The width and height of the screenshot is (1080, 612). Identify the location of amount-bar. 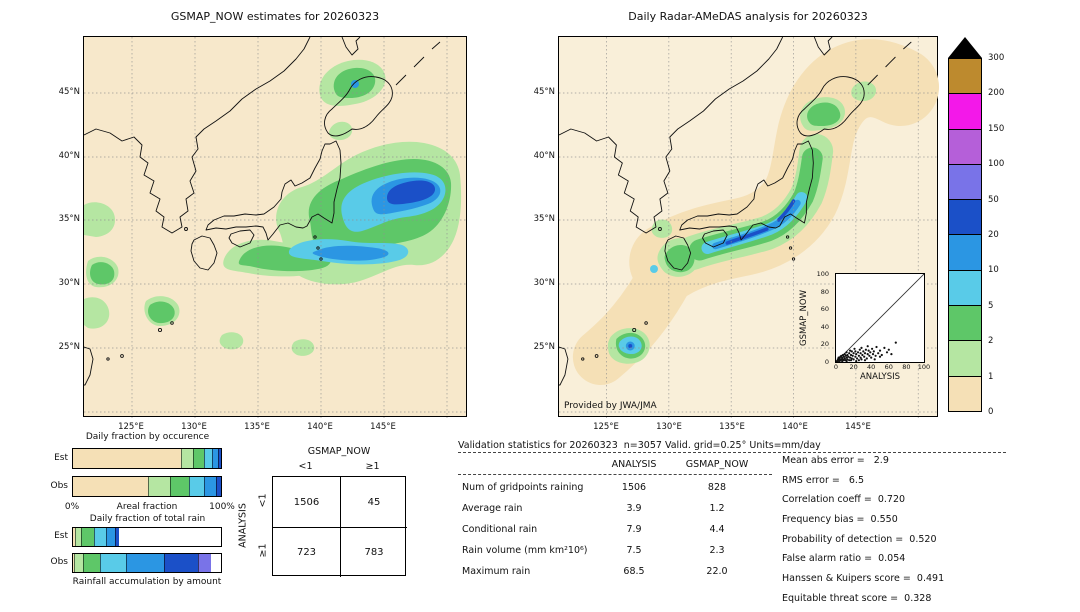
(147, 563).